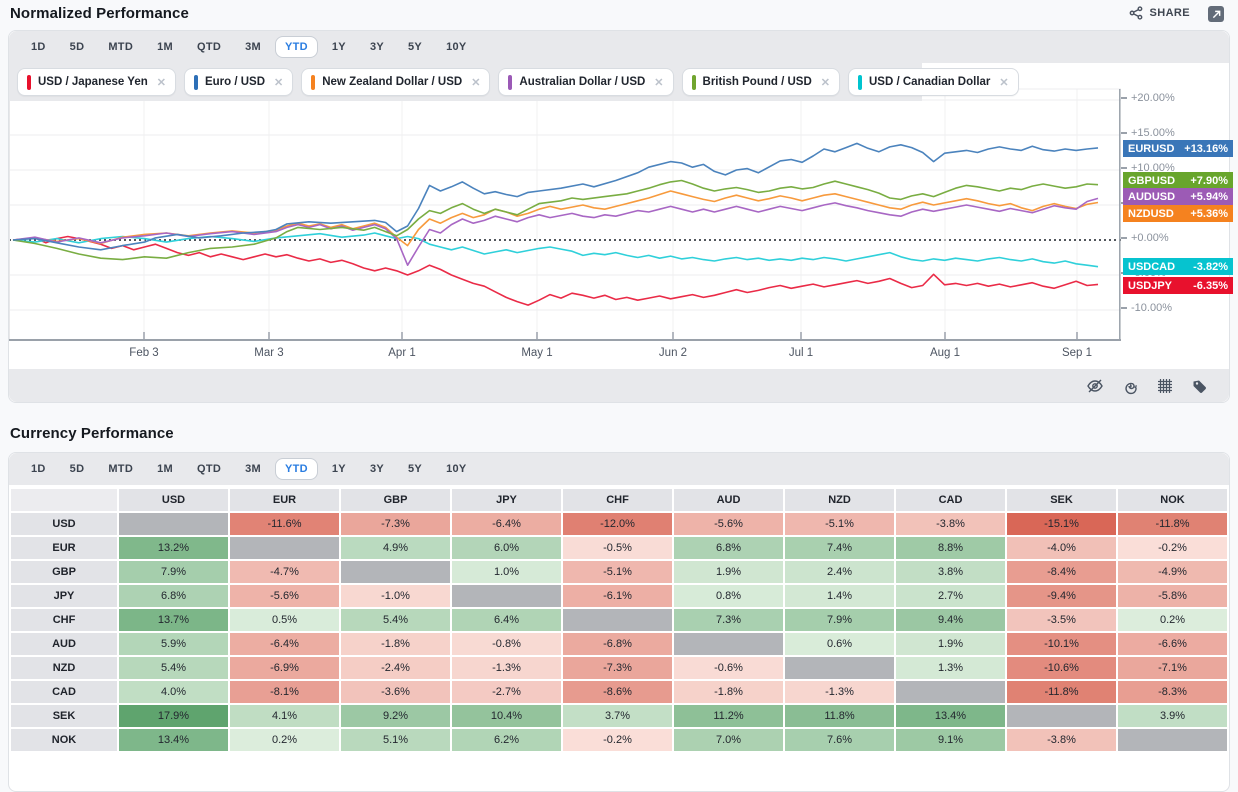  I want to click on matrix-cell-nzd-cad: 1.3%, so click(950, 668).